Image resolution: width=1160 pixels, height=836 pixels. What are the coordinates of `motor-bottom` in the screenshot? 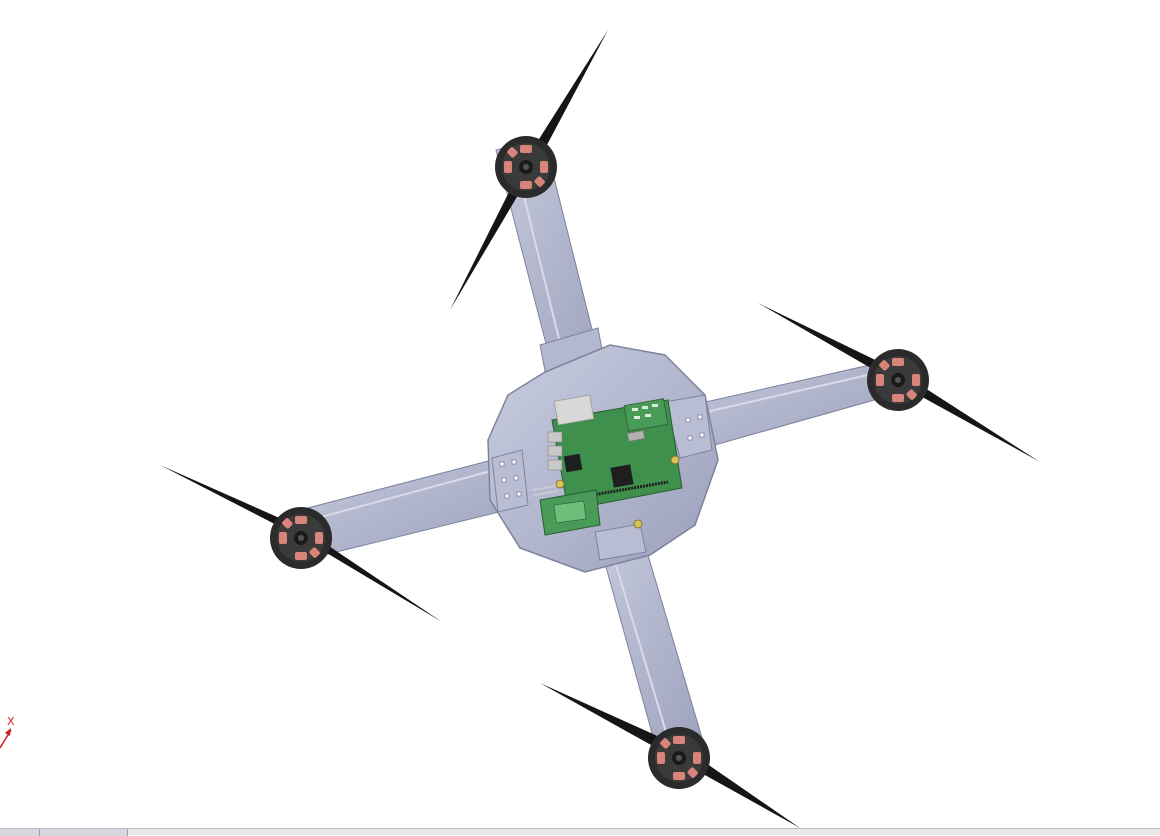 It's located at (679, 758).